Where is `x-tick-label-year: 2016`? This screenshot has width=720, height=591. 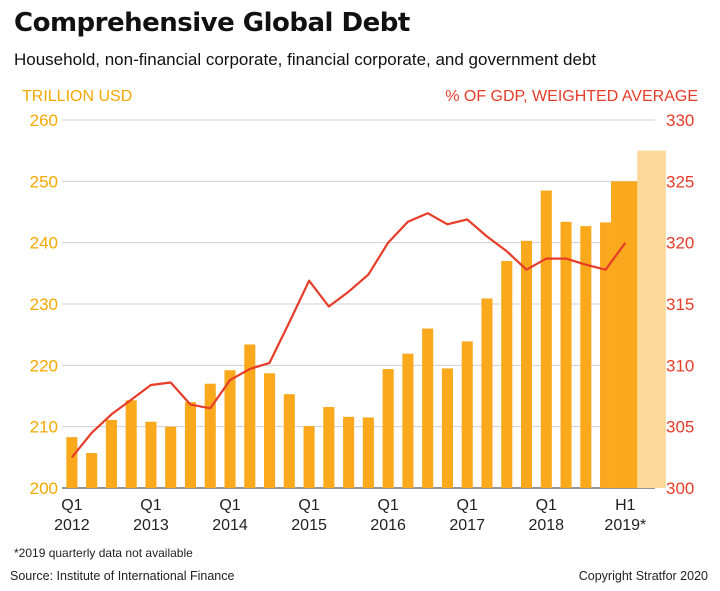
x-tick-label-year: 2016 is located at coordinates (388, 525).